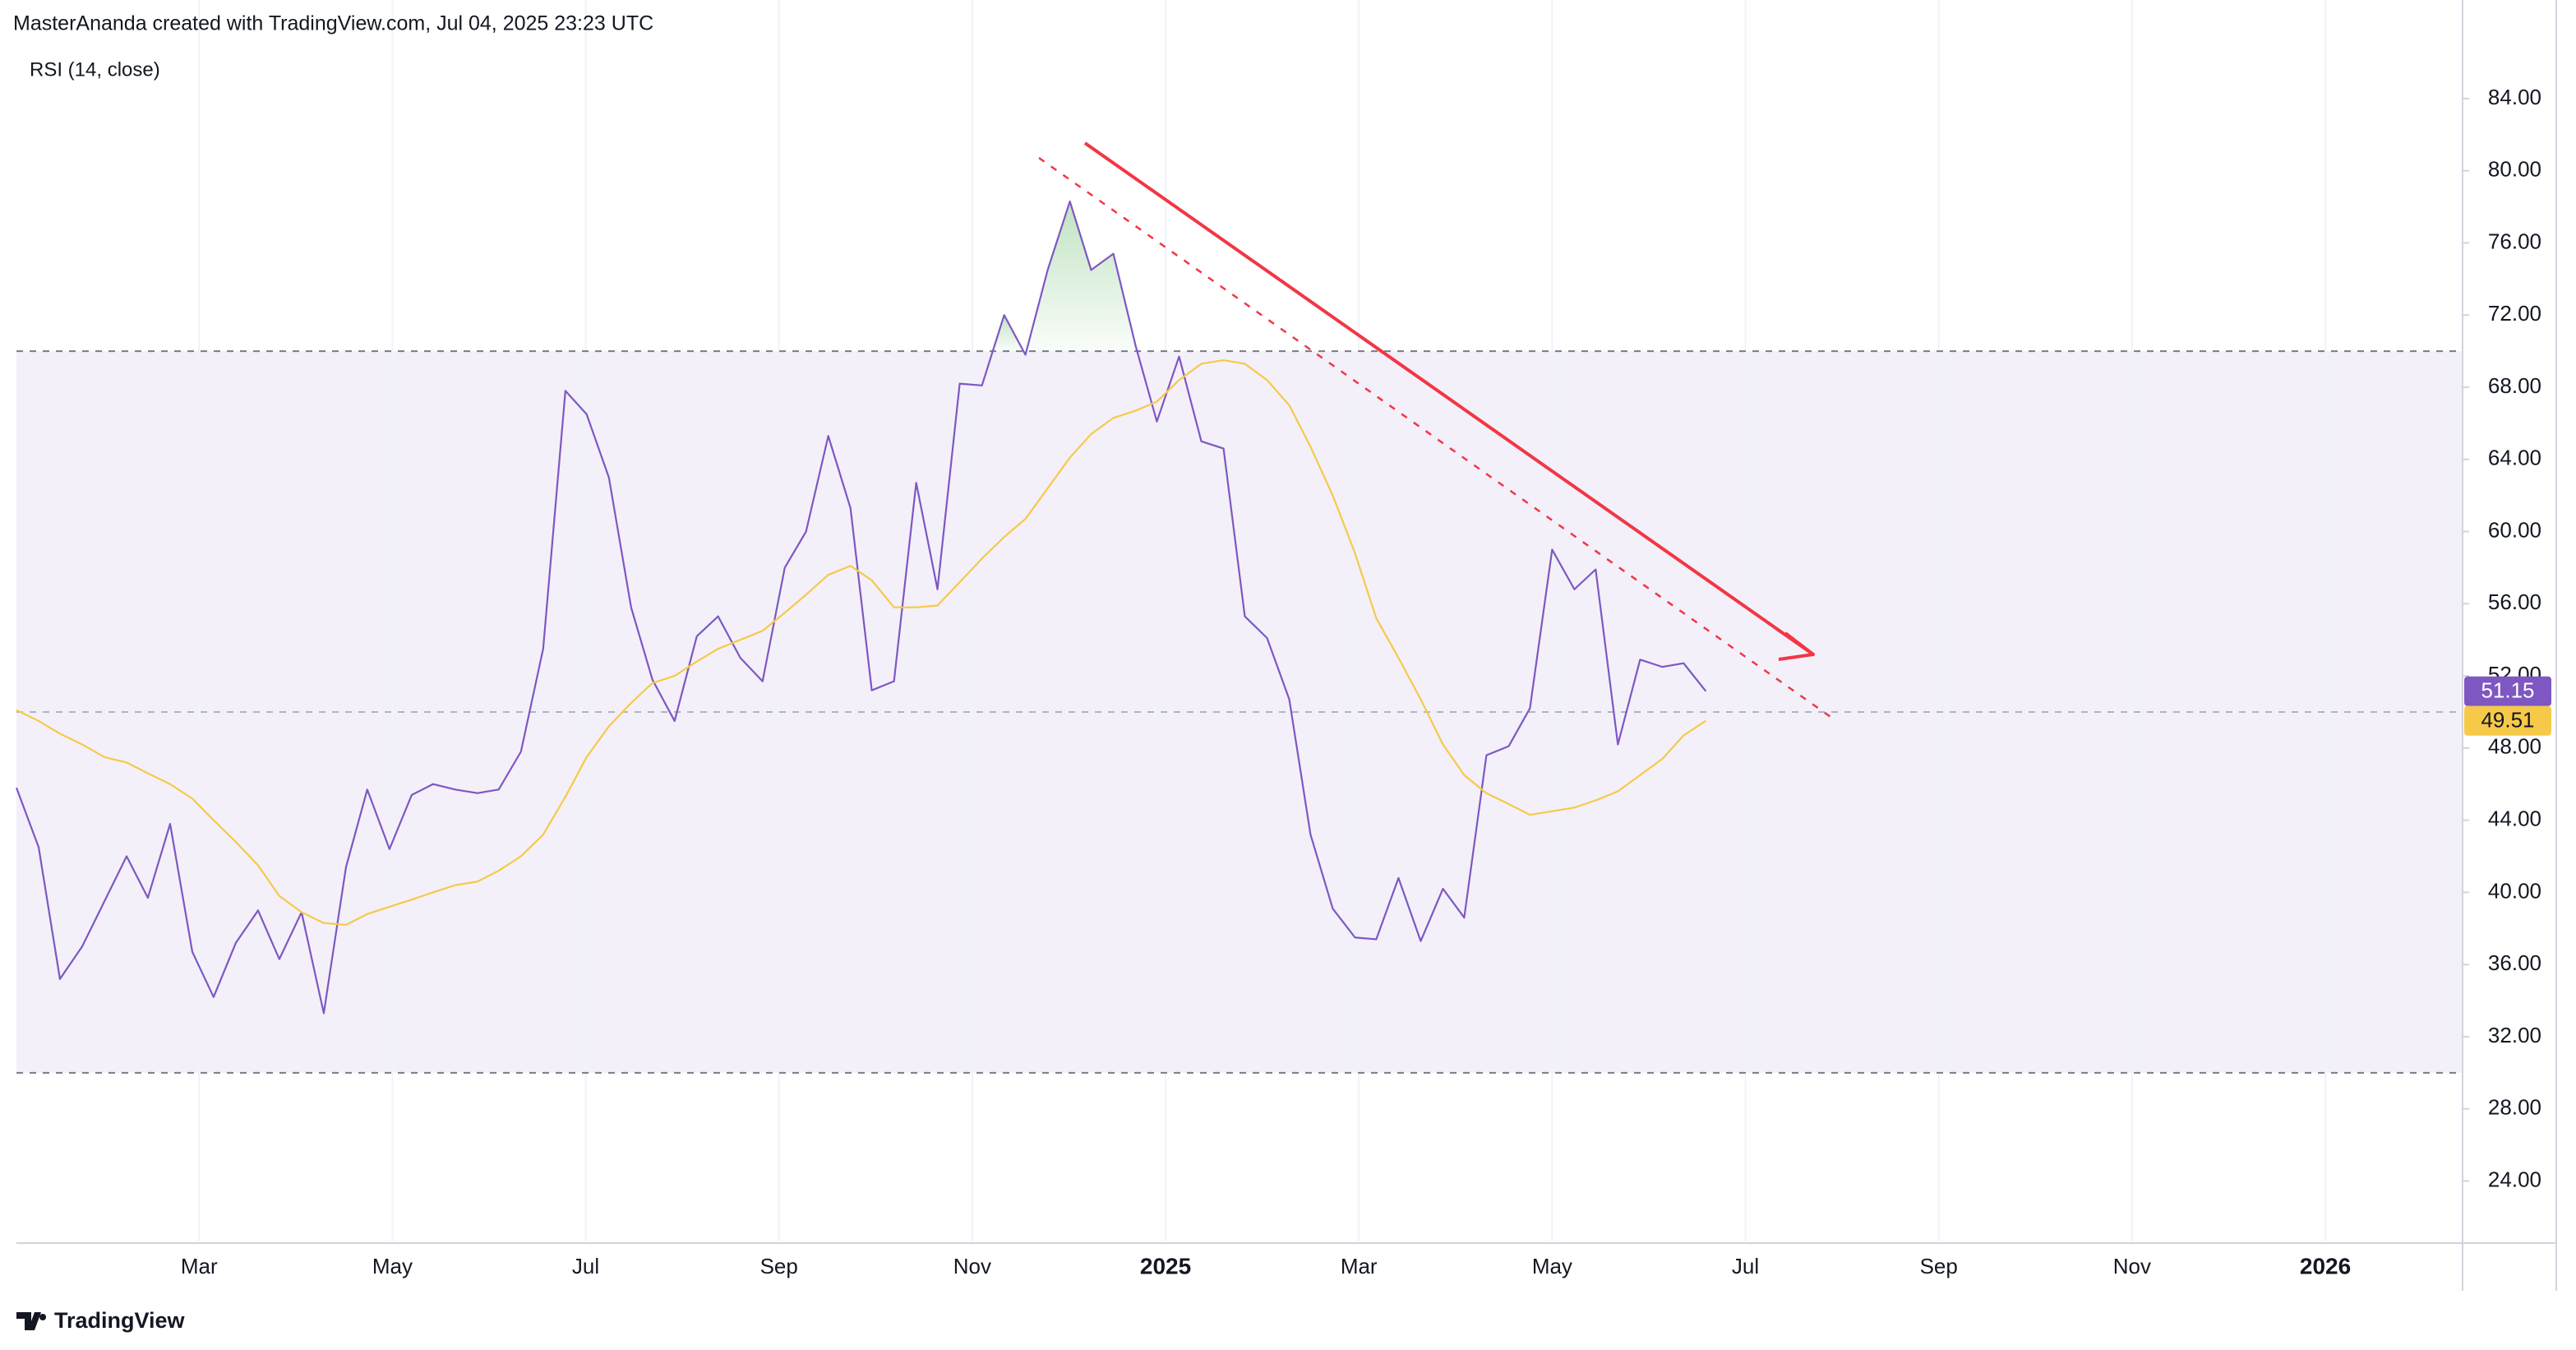 The height and width of the screenshot is (1350, 2576). Describe the element at coordinates (2514, 241) in the screenshot. I see `y-tick-label: 76.00` at that location.